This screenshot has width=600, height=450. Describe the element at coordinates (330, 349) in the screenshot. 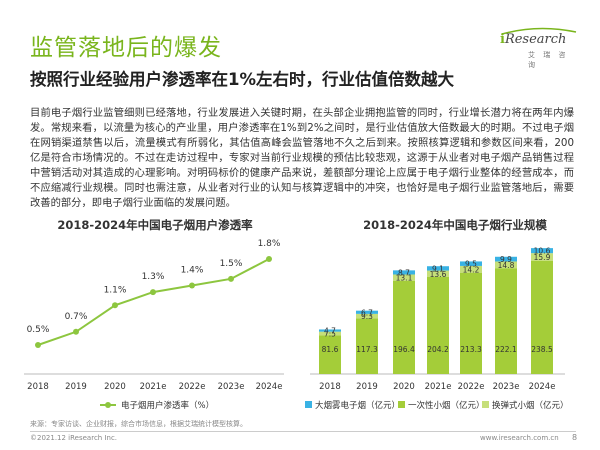

I see `bar-label-disposable: 81.6` at that location.